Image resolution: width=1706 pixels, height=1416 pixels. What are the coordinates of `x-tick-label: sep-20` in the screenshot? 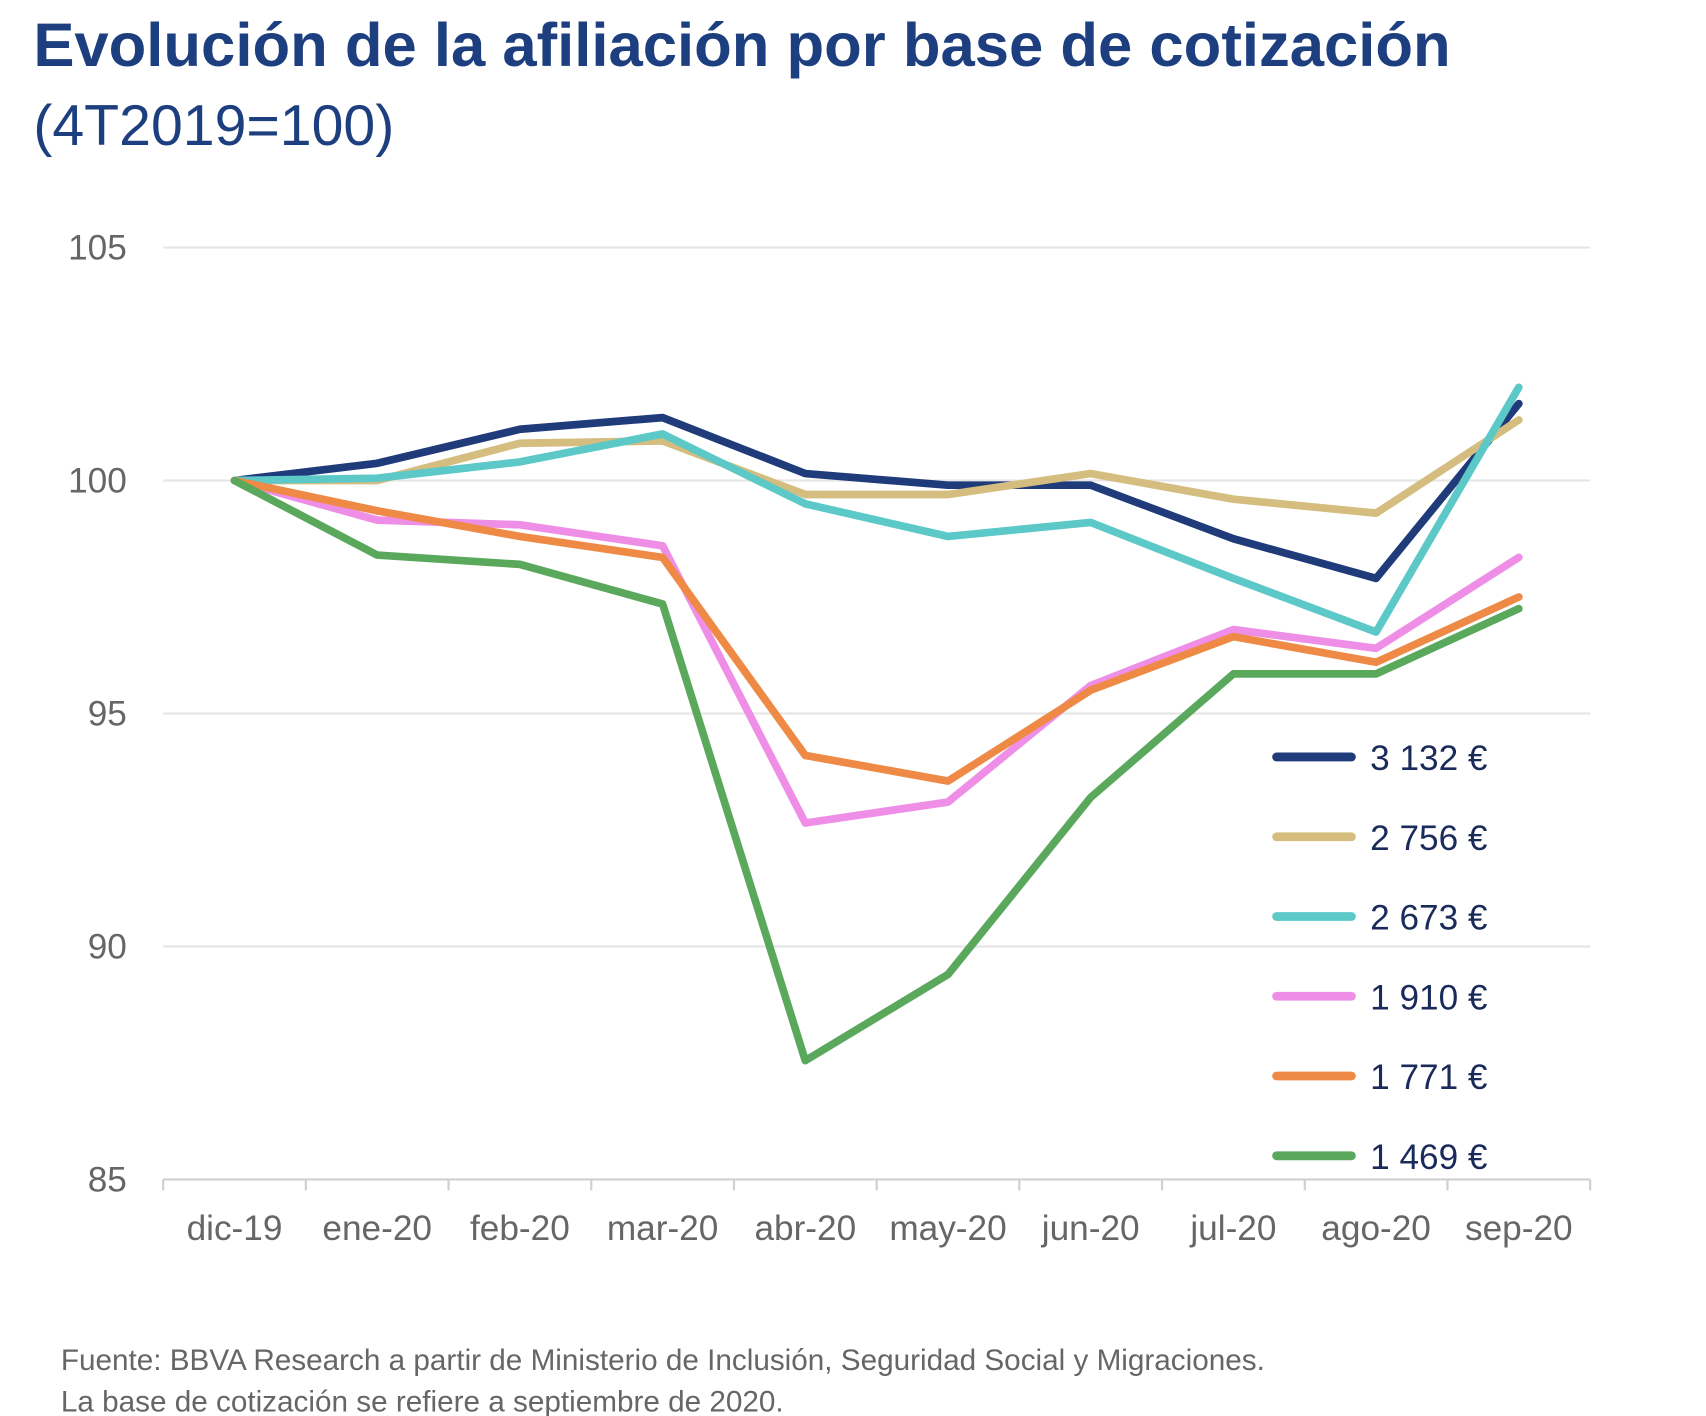 It's located at (1519, 1228).